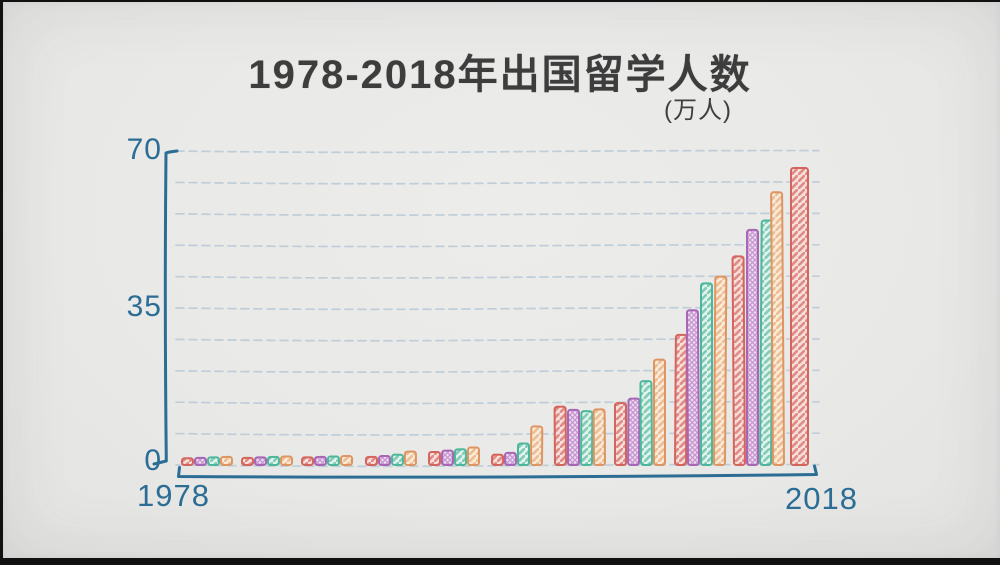 The width and height of the screenshot is (1000, 565). I want to click on y-axis-tick-70: 70, so click(144, 149).